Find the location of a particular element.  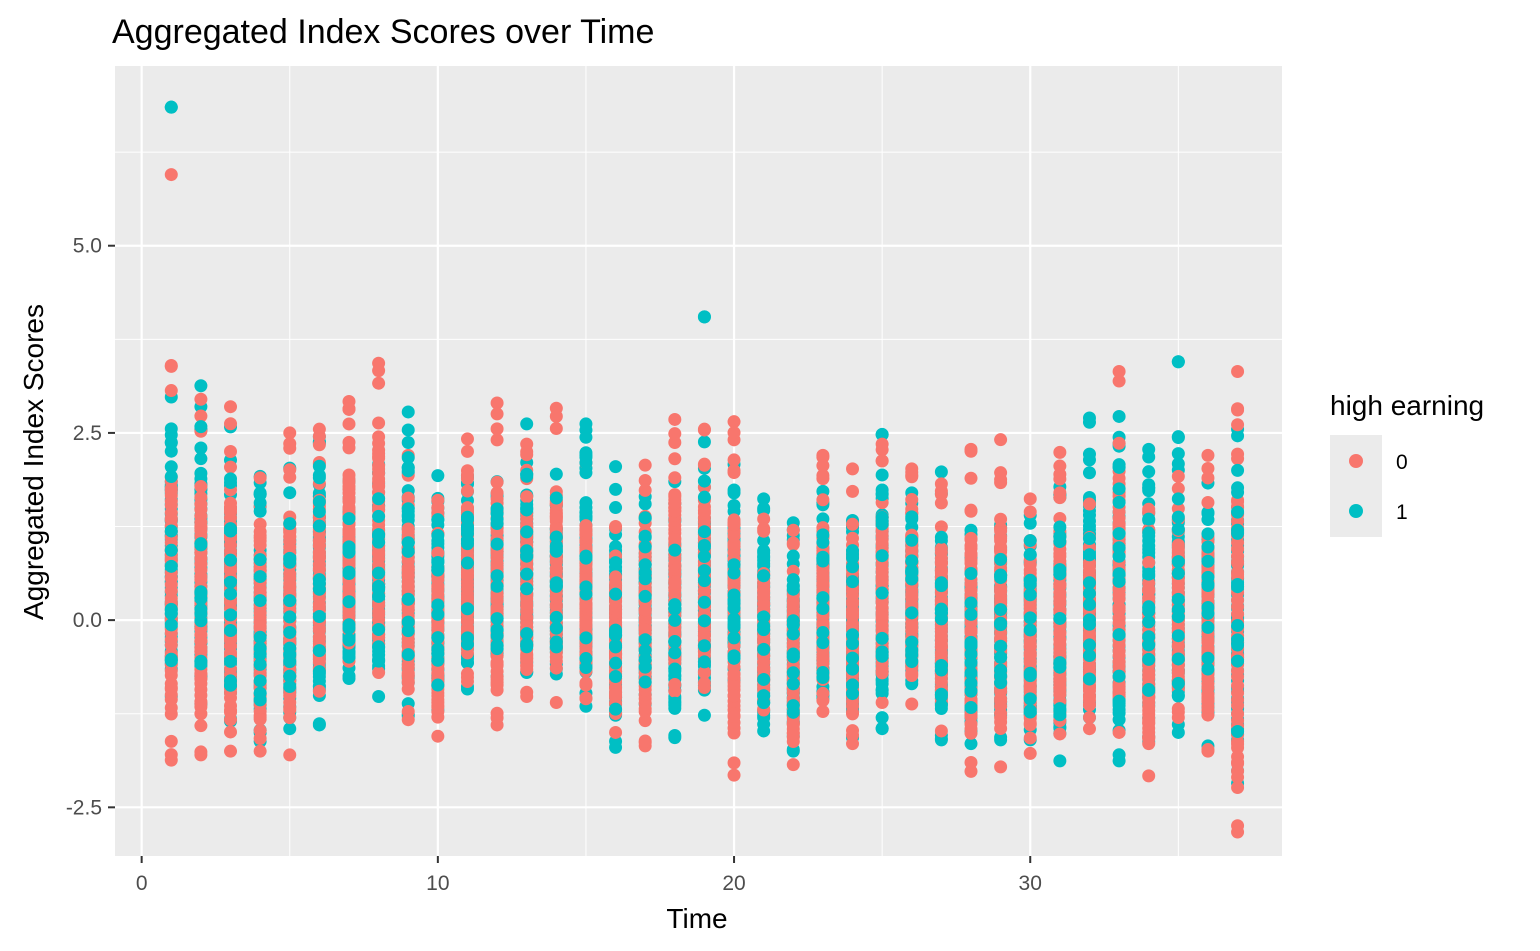

y-tick-label: -2.5 is located at coordinates (84, 807).